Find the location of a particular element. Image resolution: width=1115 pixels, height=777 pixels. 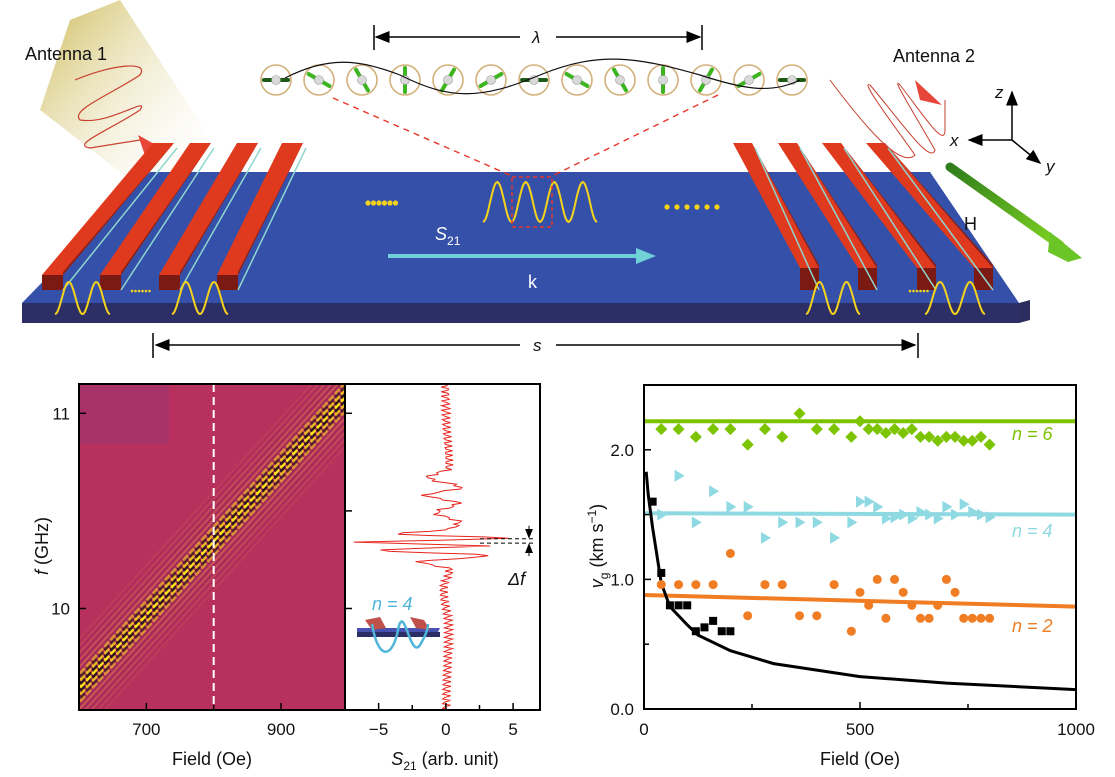

y-axis-arrow is located at coordinates (1026, 151).